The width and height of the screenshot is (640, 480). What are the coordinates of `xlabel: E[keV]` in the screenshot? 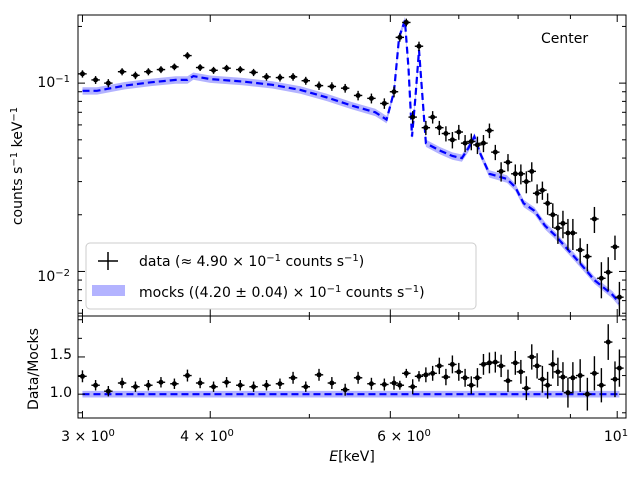 It's located at (352, 457).